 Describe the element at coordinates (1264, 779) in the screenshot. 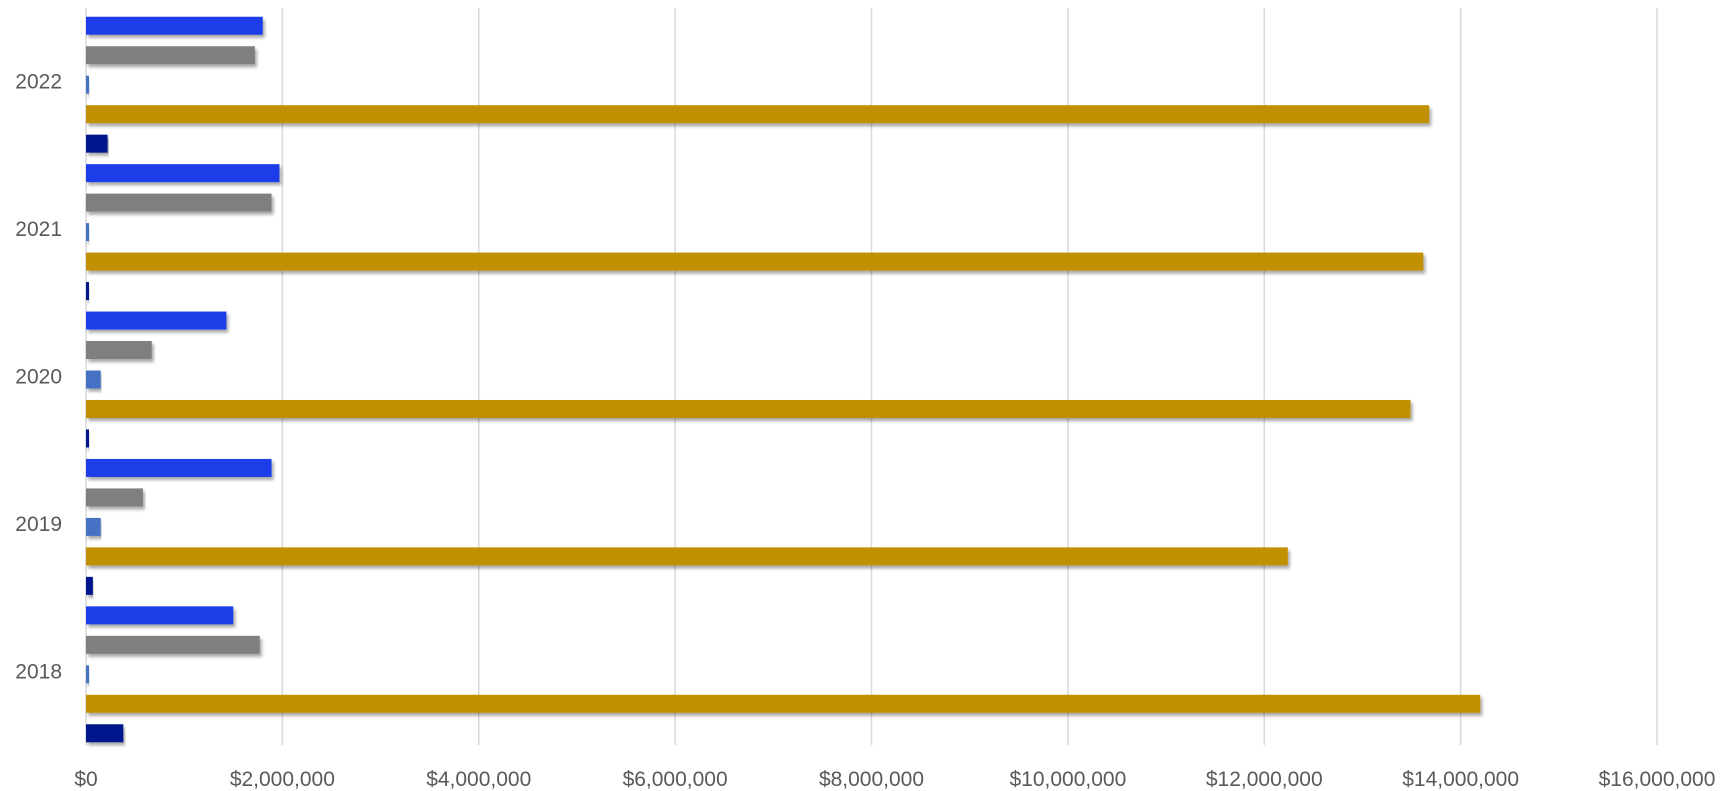

I see `x-tick-label: $12,000,000` at that location.